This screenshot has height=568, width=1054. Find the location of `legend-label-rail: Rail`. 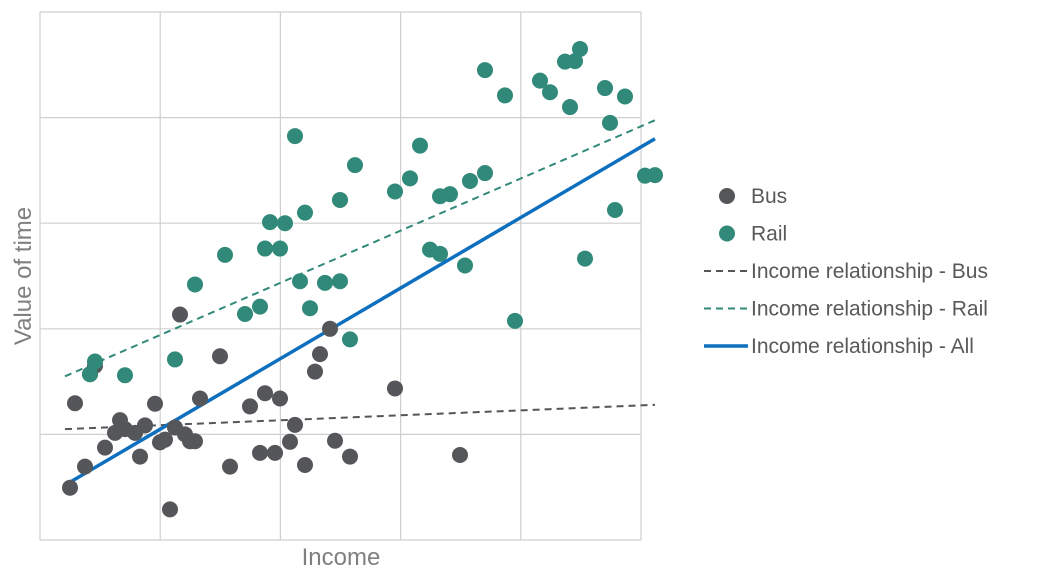

legend-label-rail: Rail is located at coordinates (769, 234).